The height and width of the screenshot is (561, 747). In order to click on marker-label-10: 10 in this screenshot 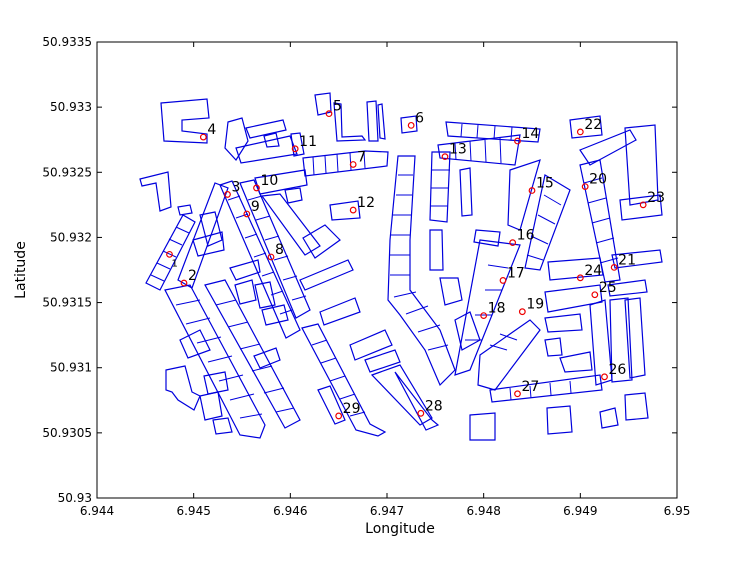, I will do `click(270, 181)`.